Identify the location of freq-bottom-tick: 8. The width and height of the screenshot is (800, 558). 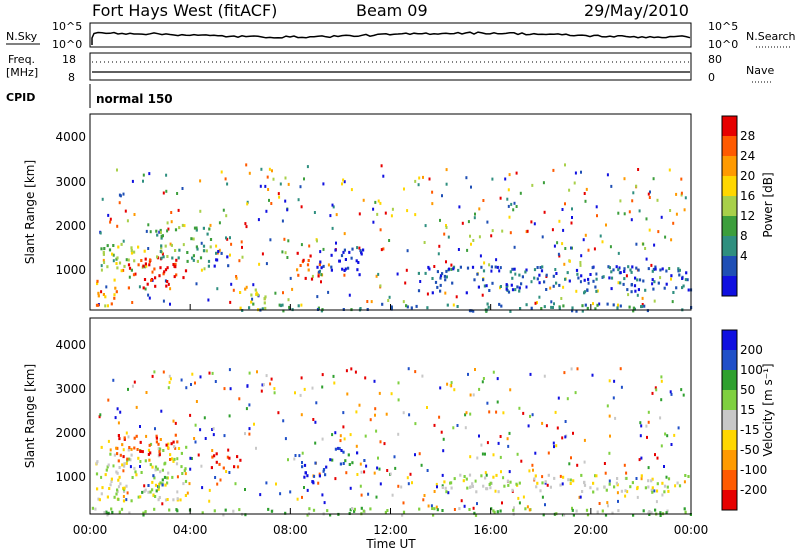
(71, 77).